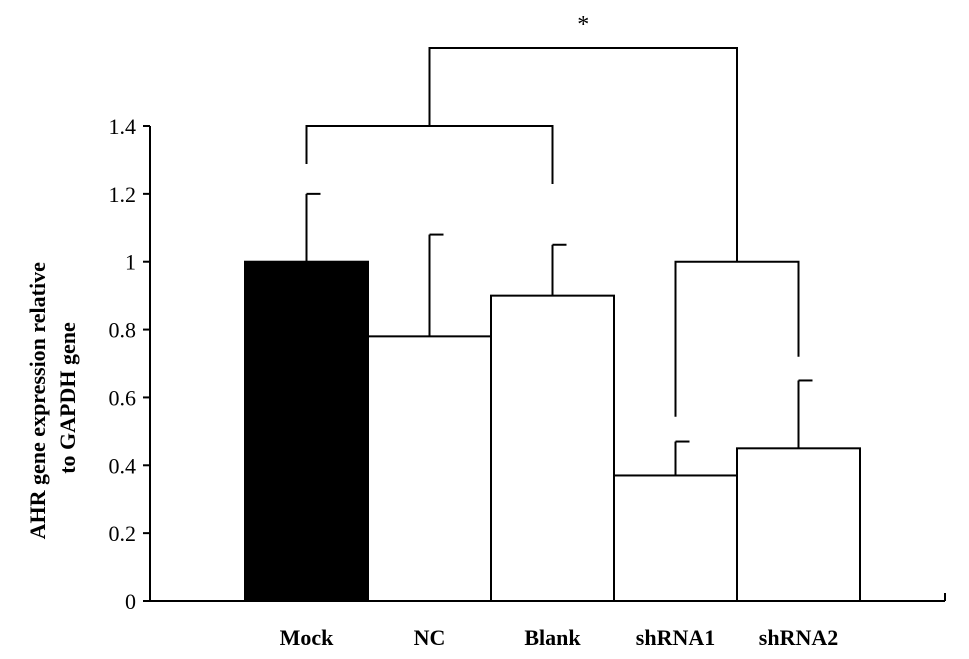  What do you see at coordinates (123, 126) in the screenshot?
I see `y-tick-label: 1.4` at bounding box center [123, 126].